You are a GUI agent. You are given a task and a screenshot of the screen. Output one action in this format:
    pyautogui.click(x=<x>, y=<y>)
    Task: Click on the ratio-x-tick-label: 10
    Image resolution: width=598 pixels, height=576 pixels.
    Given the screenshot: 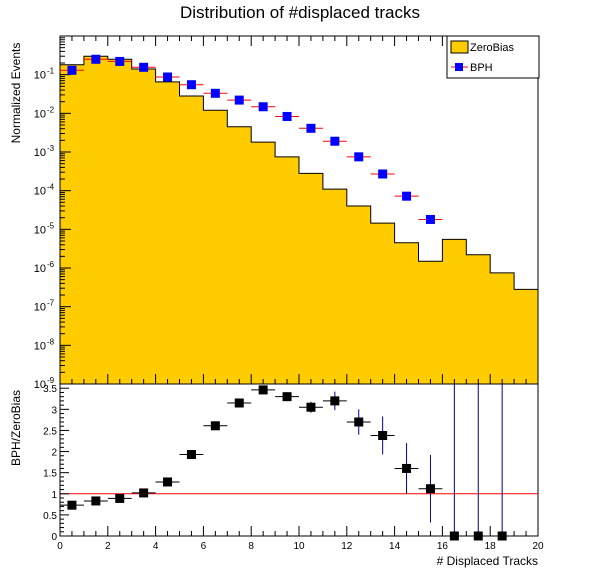 What is the action you would take?
    pyautogui.click(x=299, y=546)
    